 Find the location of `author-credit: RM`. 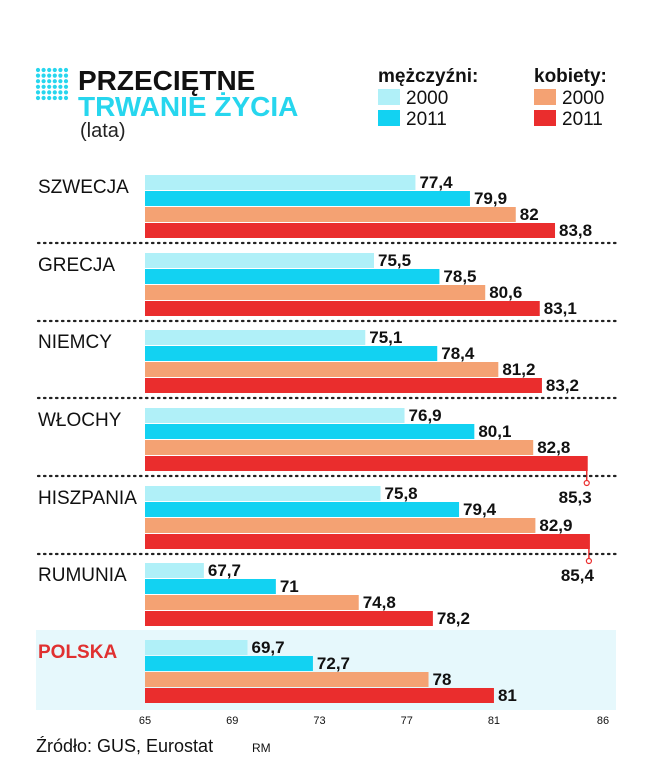

author-credit: RM is located at coordinates (261, 748).